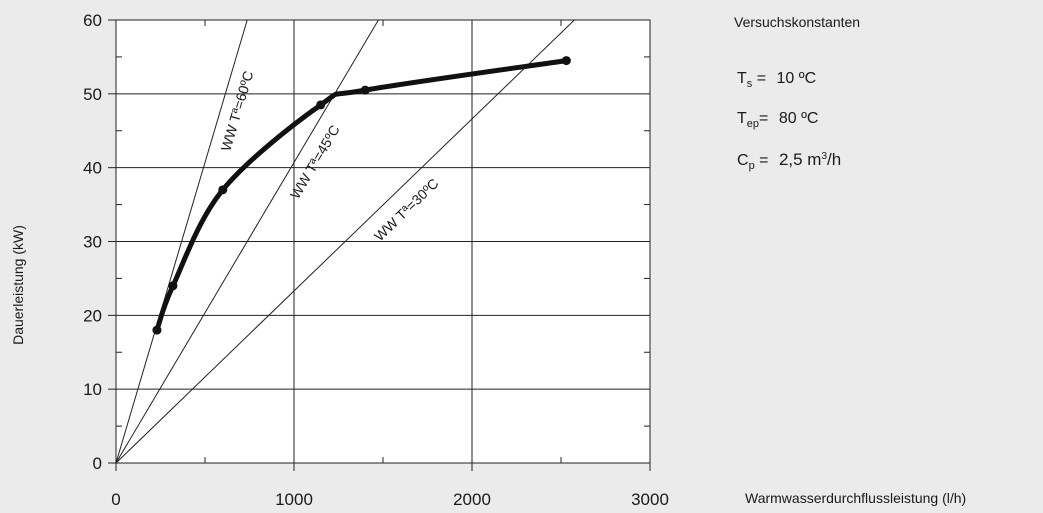  I want to click on y-tick-label: 30, so click(92, 242).